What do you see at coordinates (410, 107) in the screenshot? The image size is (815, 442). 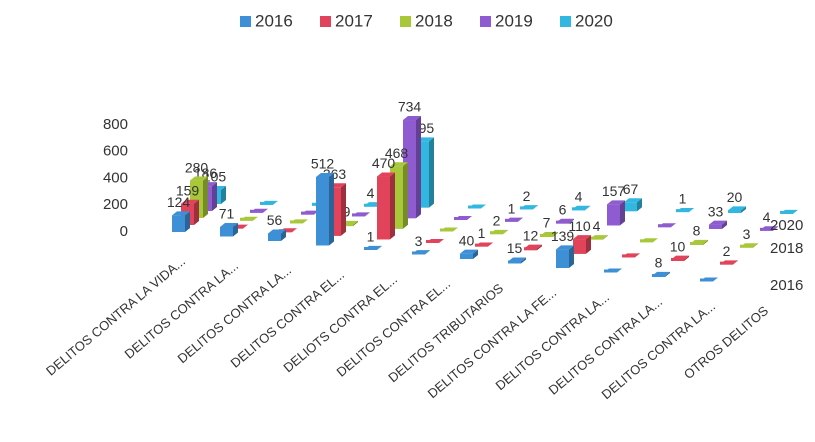 I see `value-label: 734` at bounding box center [410, 107].